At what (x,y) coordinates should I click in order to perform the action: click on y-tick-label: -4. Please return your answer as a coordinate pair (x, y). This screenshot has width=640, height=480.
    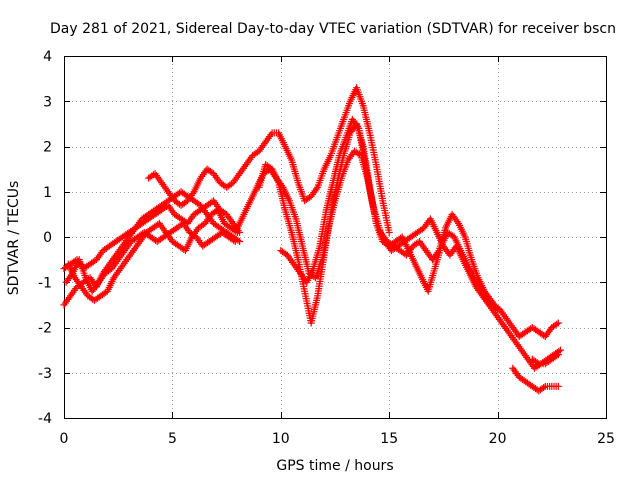
    Looking at the image, I should click on (45, 419).